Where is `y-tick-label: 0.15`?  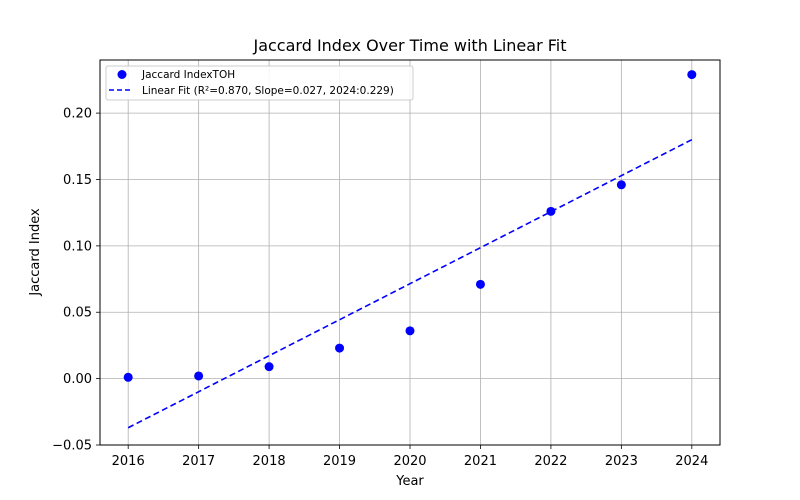
y-tick-label: 0.15 is located at coordinates (77, 180).